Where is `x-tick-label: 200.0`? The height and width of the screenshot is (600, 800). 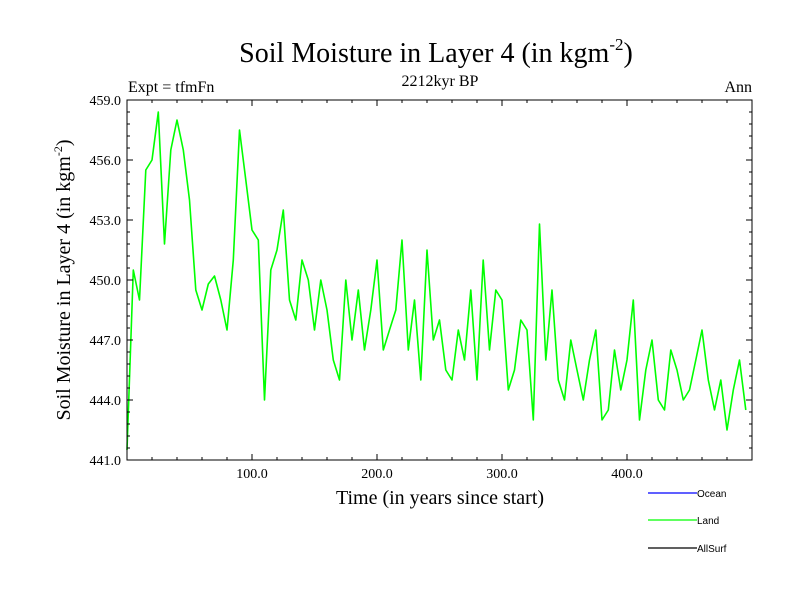 x-tick-label: 200.0 is located at coordinates (377, 474).